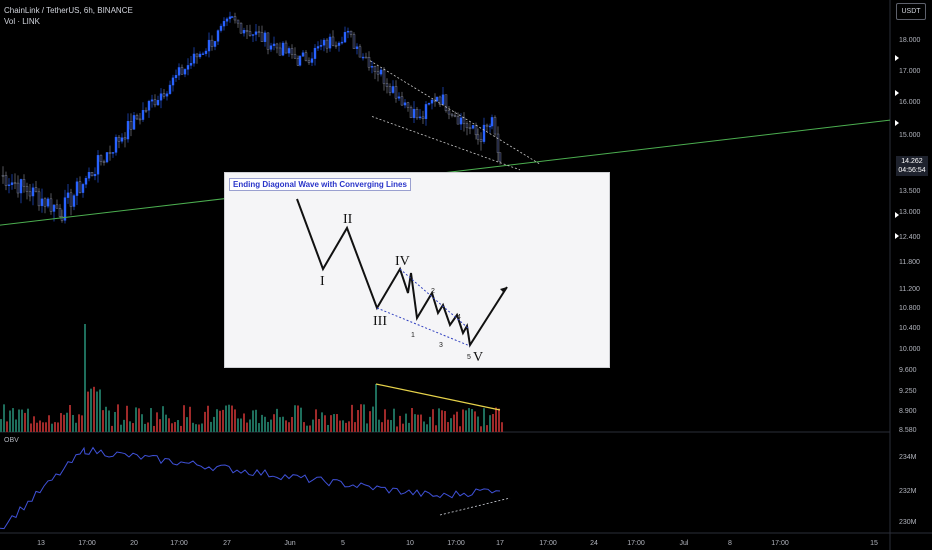  Describe the element at coordinates (413, 335) in the screenshot. I see `sub-wave-label: 1` at that location.